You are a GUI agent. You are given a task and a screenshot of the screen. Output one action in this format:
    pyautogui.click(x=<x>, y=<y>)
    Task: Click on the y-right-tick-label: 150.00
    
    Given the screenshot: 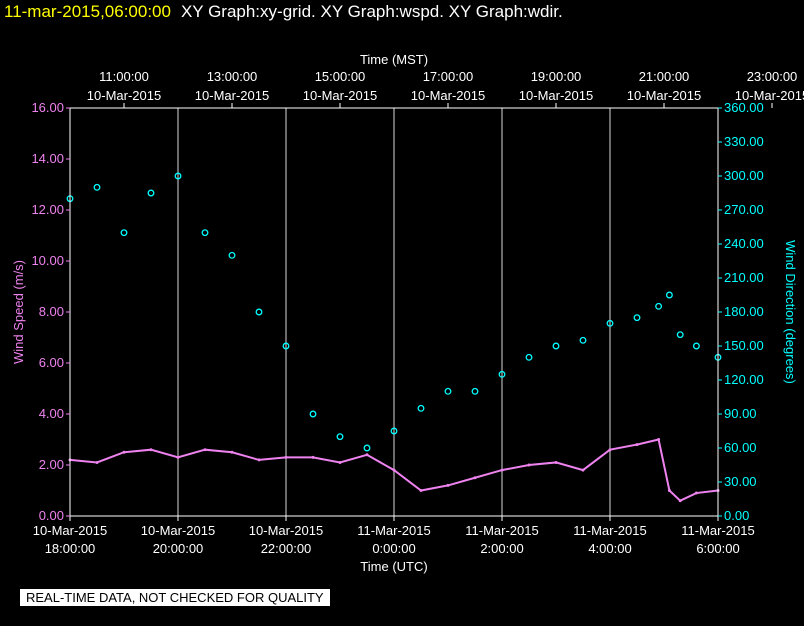 What is the action you would take?
    pyautogui.click(x=744, y=345)
    